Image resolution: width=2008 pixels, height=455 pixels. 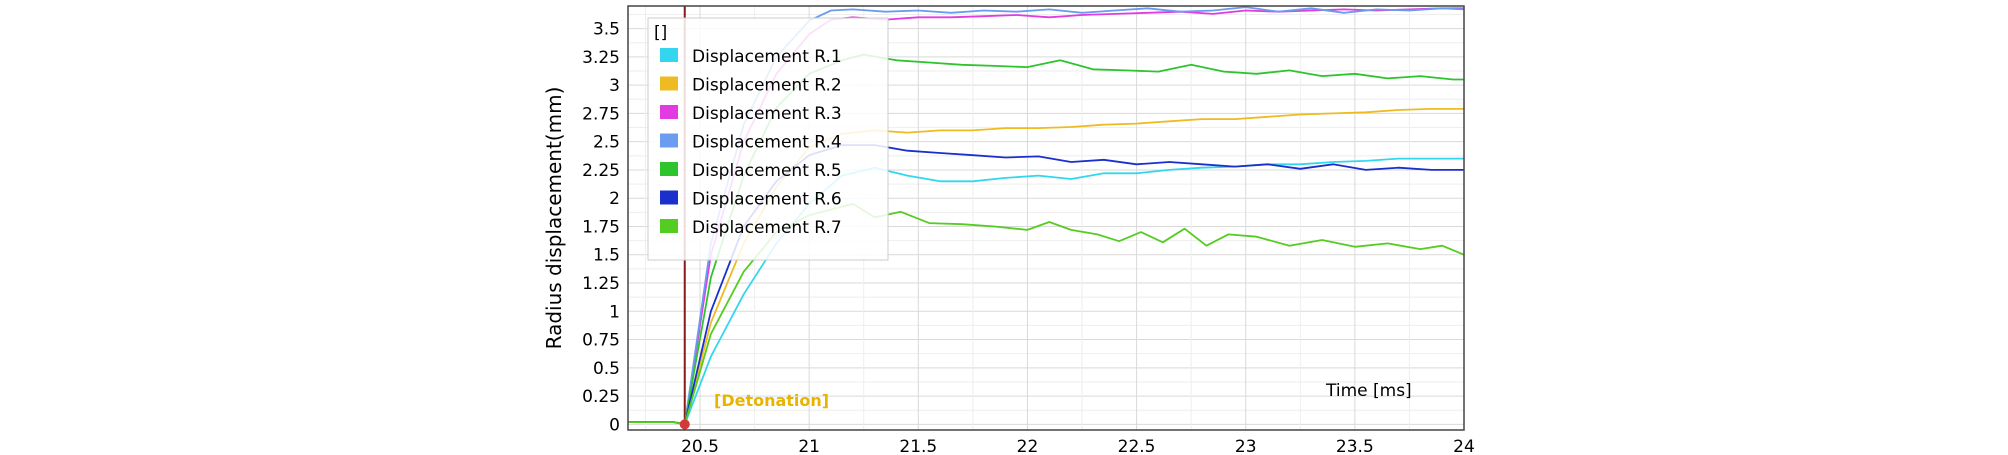 I want to click on legend-swatch-r7, so click(x=669, y=226).